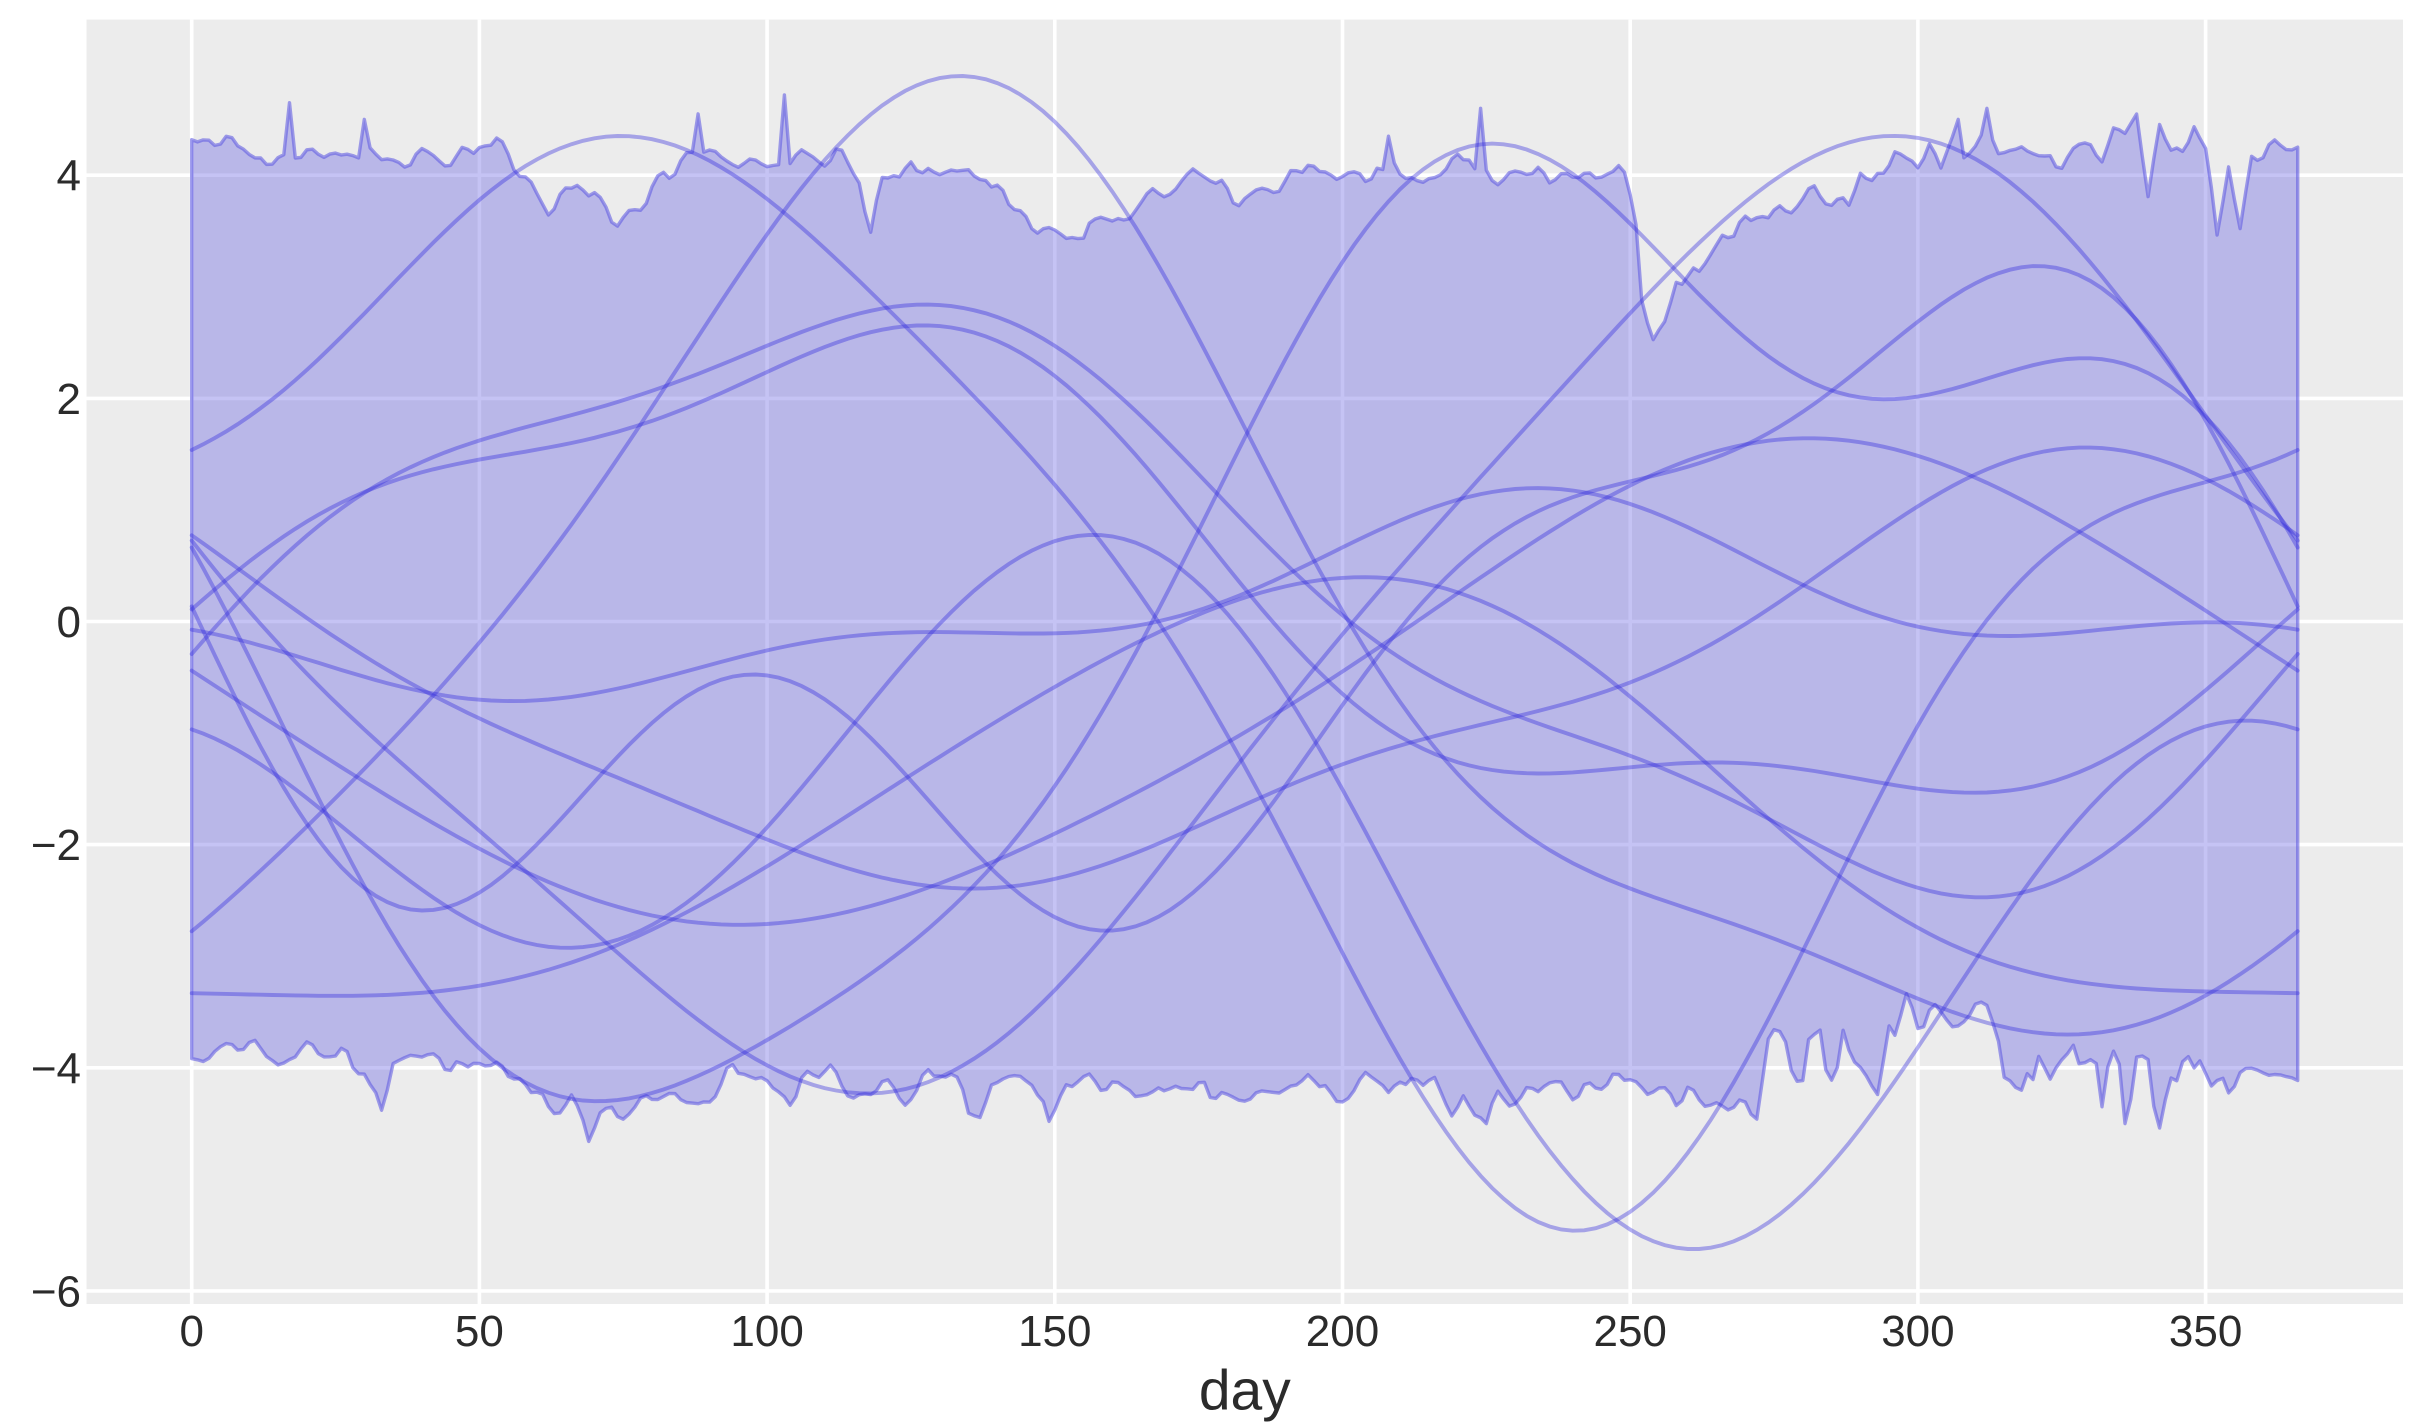 This screenshot has width=2423, height=1423. I want to click on svg-text: 350, so click(2205, 1331).